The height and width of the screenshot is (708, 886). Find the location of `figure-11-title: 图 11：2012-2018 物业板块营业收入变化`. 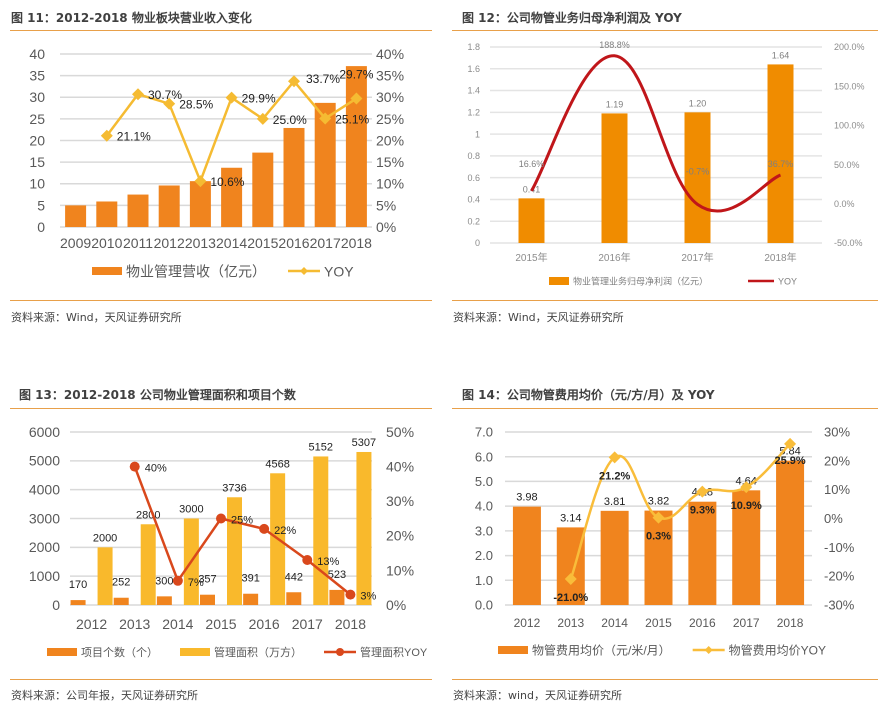

figure-11-title: 图 11：2012-2018 物业板块营业收入变化 is located at coordinates (131, 18).